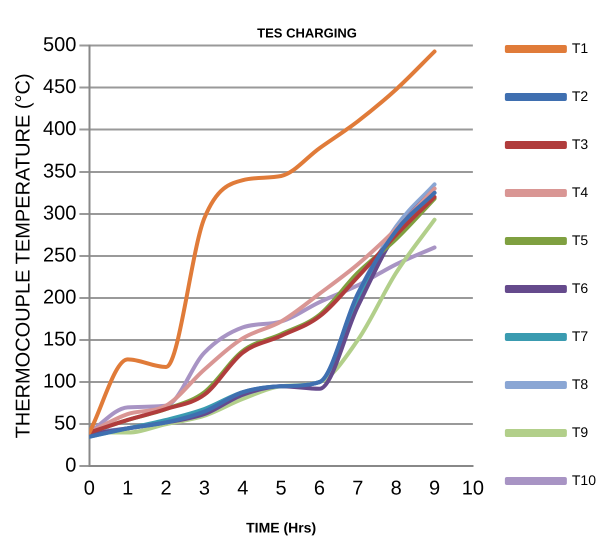 This screenshot has width=610, height=551. What do you see at coordinates (580, 432) in the screenshot?
I see `legend-label: T9` at bounding box center [580, 432].